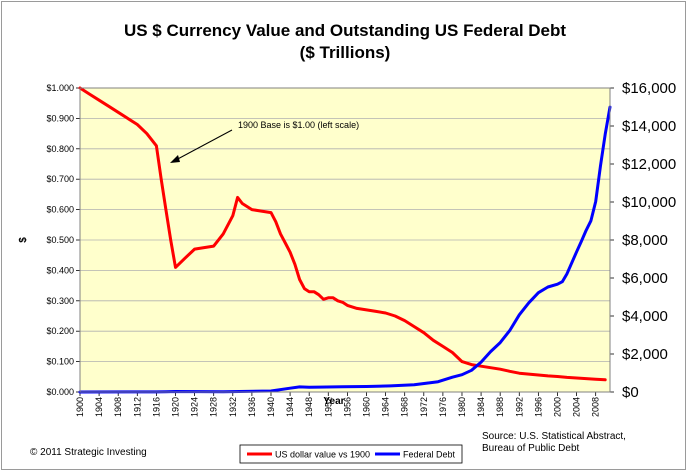 The height and width of the screenshot is (473, 689). What do you see at coordinates (60, 149) in the screenshot?
I see `left-tick-label: $0.800` at bounding box center [60, 149].